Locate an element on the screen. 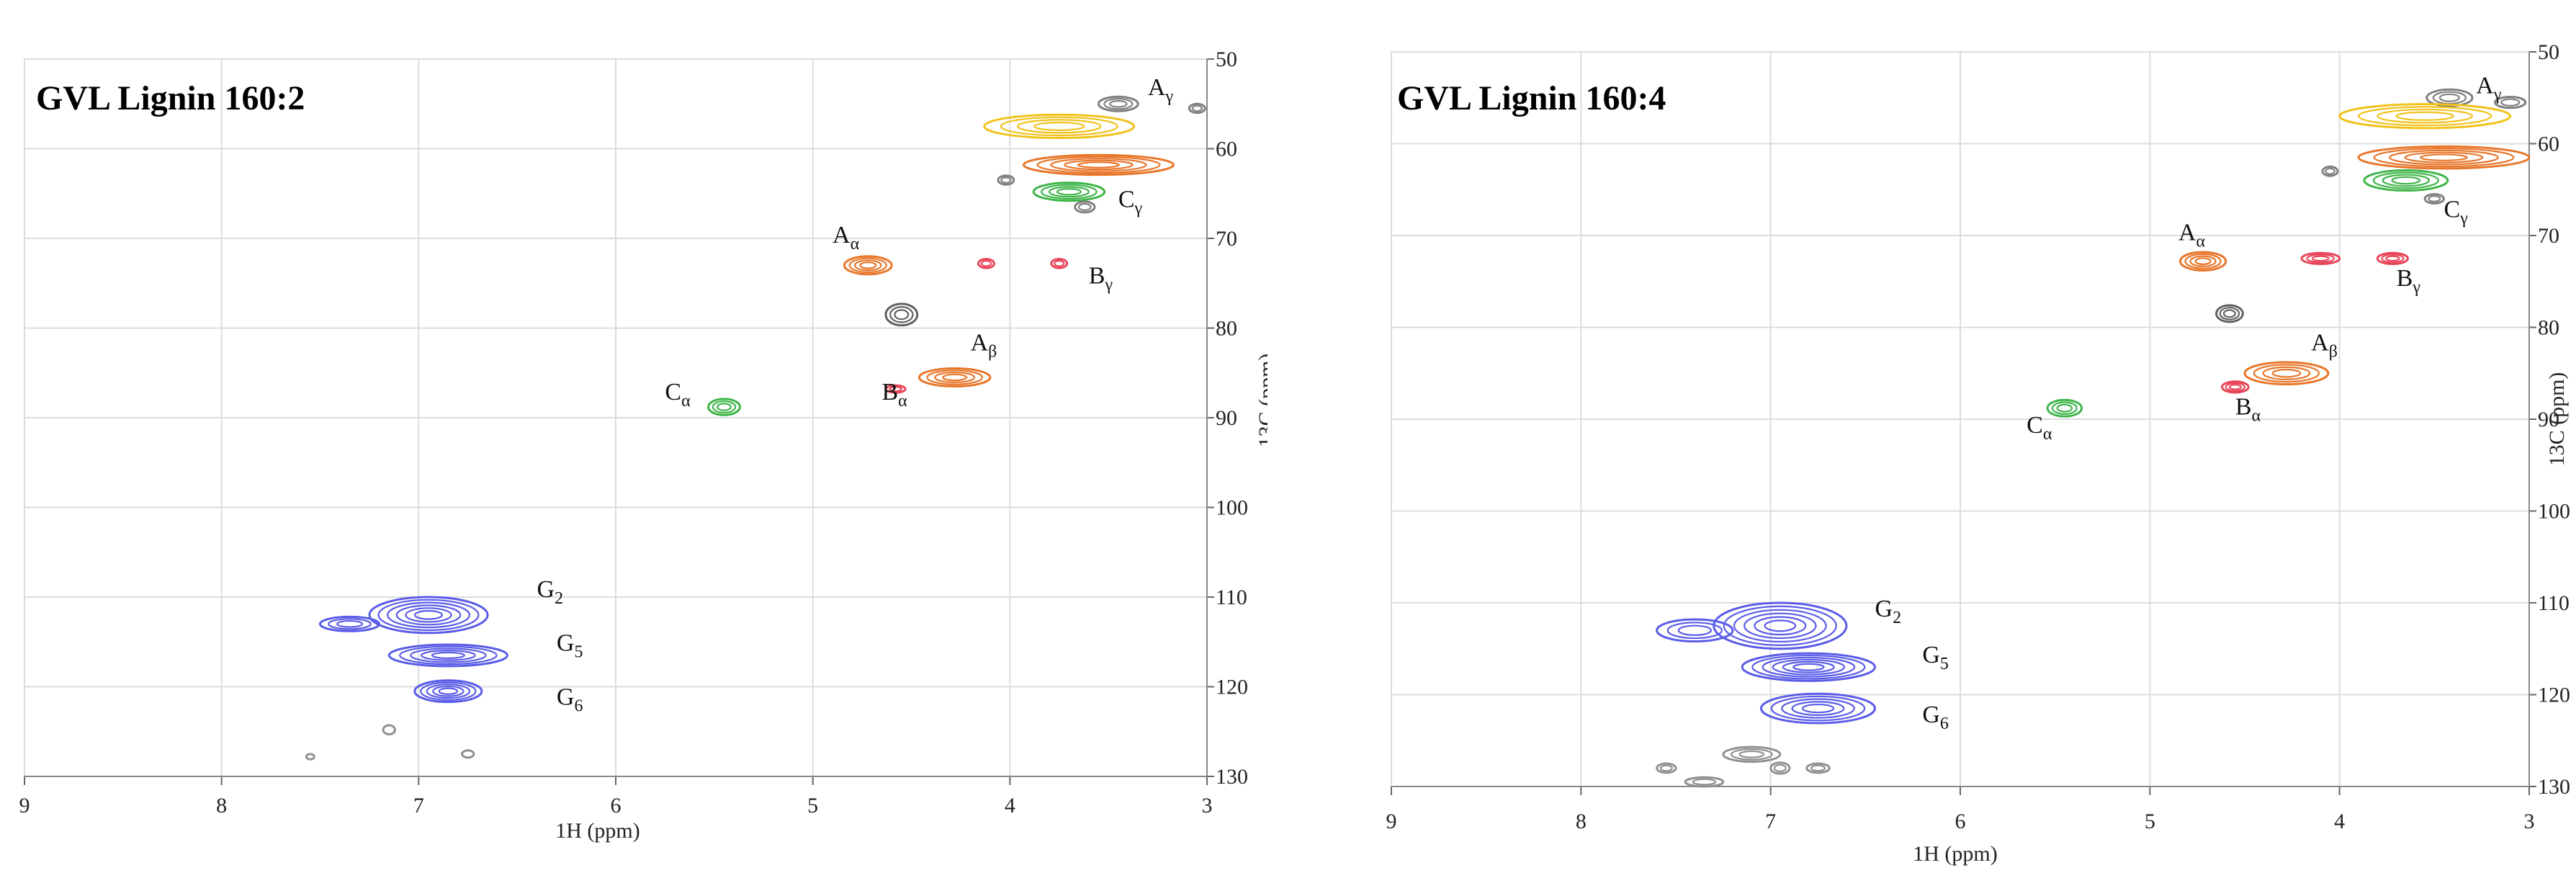  peak-label-Cγ: Cγ is located at coordinates (1130, 202).